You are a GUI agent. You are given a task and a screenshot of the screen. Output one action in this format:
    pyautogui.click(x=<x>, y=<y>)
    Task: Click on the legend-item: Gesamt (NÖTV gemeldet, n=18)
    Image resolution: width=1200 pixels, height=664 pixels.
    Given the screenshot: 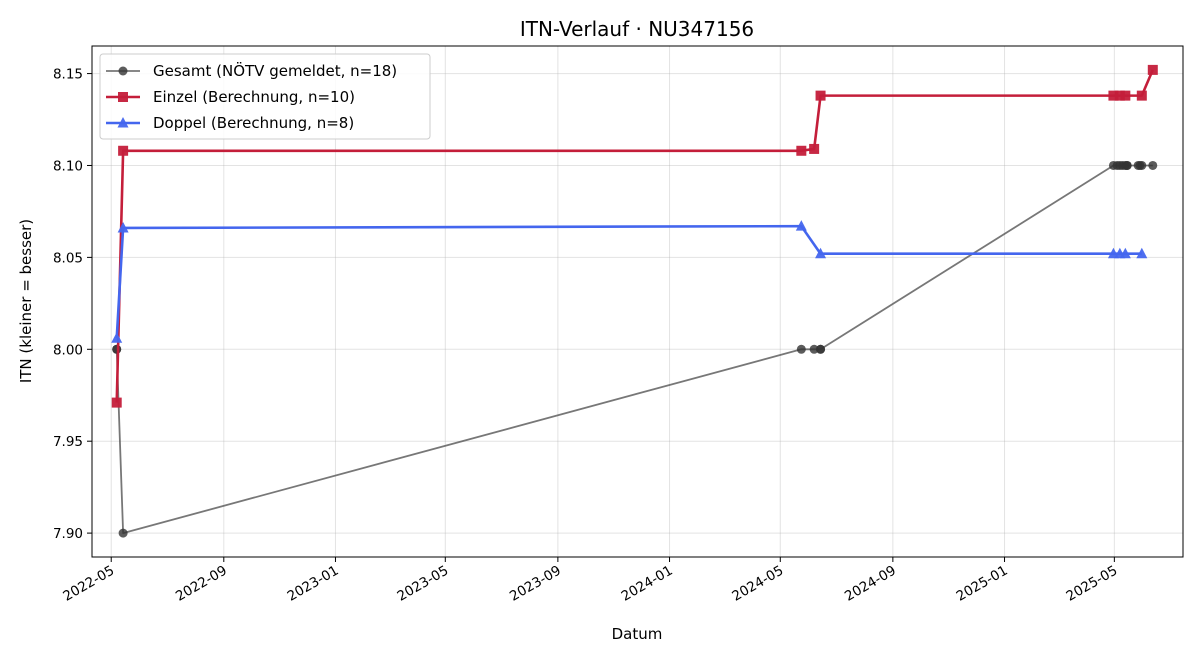 What is the action you would take?
    pyautogui.click(x=251, y=70)
    